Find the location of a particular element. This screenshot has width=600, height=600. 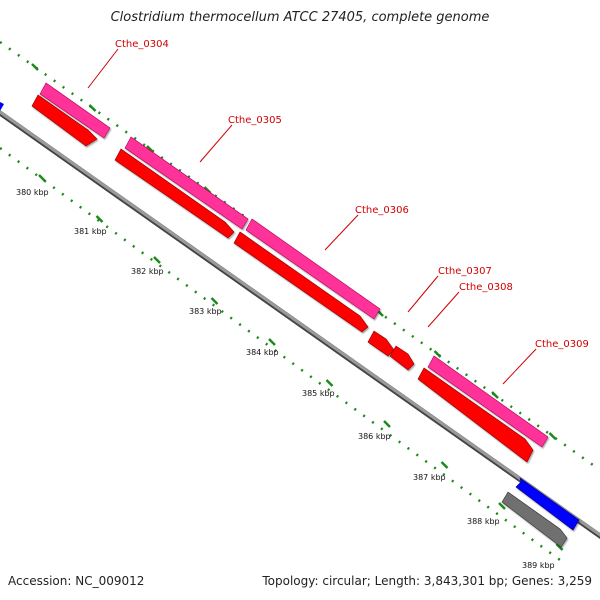

gene-label: Cthe_0307 is located at coordinates (465, 271).